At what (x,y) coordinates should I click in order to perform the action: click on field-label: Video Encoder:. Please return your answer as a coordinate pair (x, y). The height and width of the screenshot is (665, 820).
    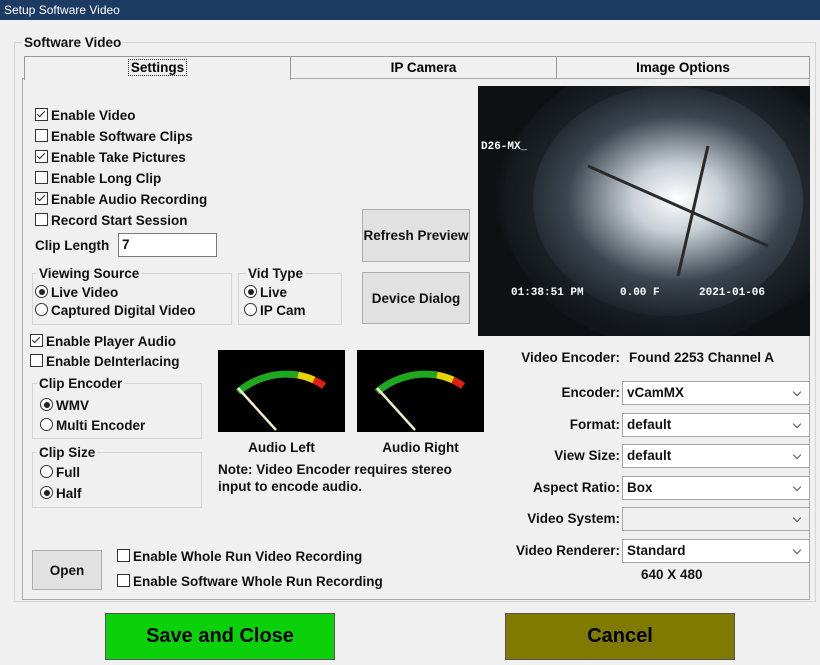
    Looking at the image, I should click on (570, 357).